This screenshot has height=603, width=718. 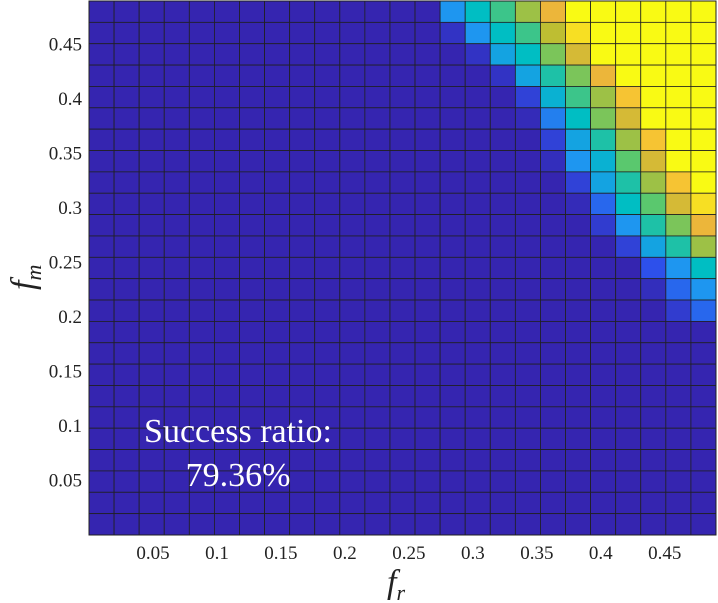 What do you see at coordinates (396, 583) in the screenshot?
I see `x-axis-label: fr` at bounding box center [396, 583].